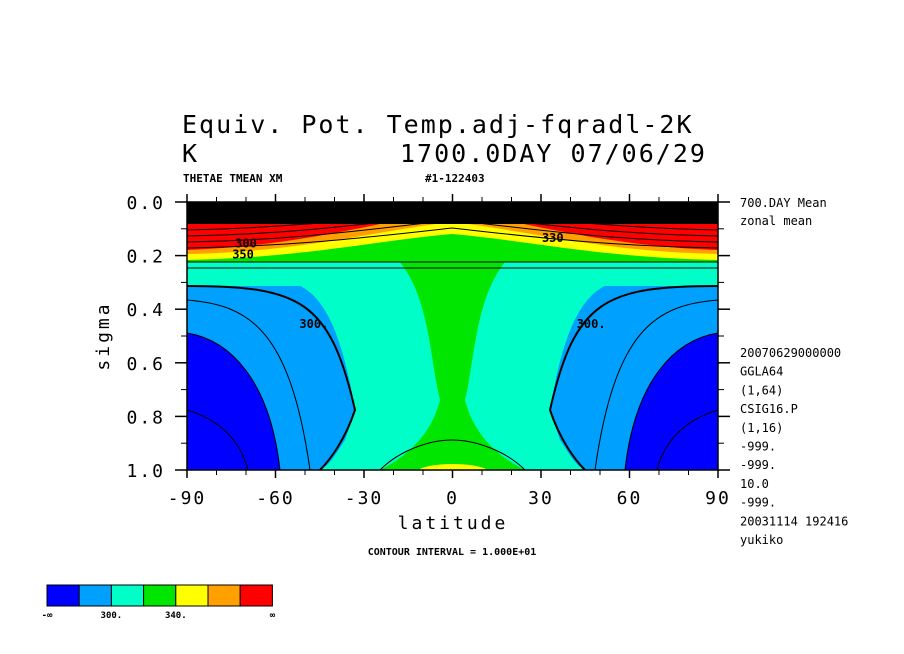 The width and height of the screenshot is (904, 654). What do you see at coordinates (761, 372) in the screenshot?
I see `meta-line: GGLA64` at bounding box center [761, 372].